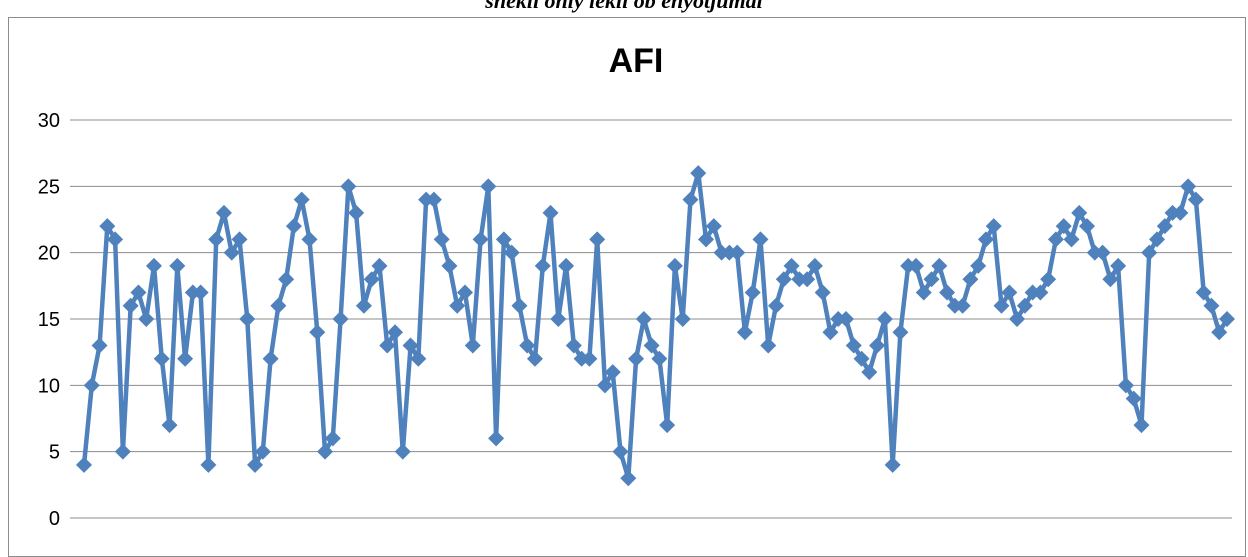  What do you see at coordinates (49, 121) in the screenshot?
I see `y-tick-label: 30` at bounding box center [49, 121].